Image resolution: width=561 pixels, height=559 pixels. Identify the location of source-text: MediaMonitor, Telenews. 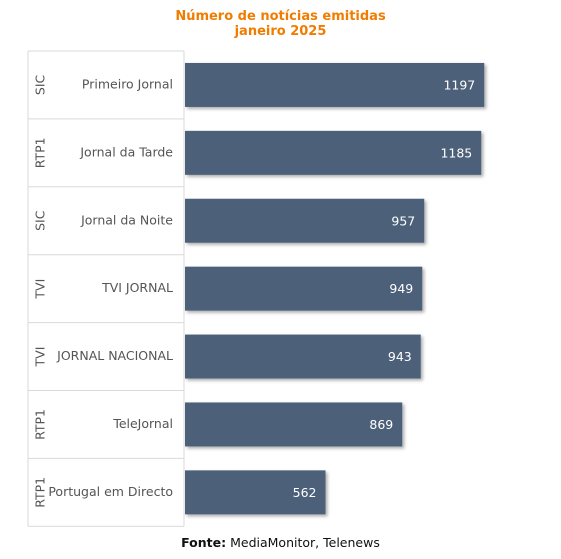
(305, 542).